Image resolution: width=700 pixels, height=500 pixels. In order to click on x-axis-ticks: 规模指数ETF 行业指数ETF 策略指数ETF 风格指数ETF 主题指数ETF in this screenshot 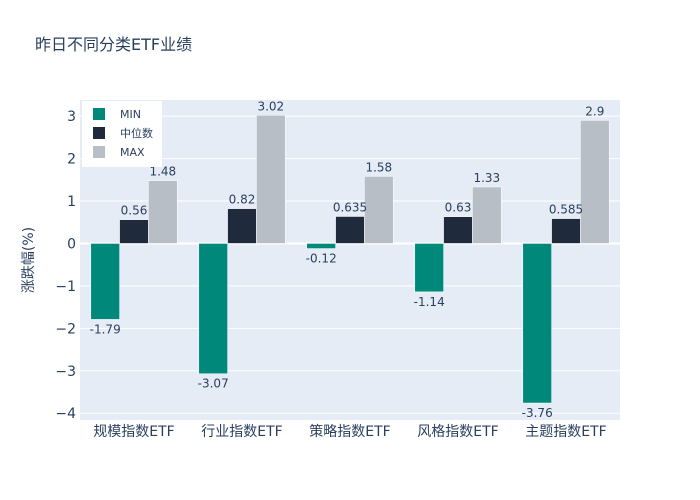, I will do `click(349, 431)`.